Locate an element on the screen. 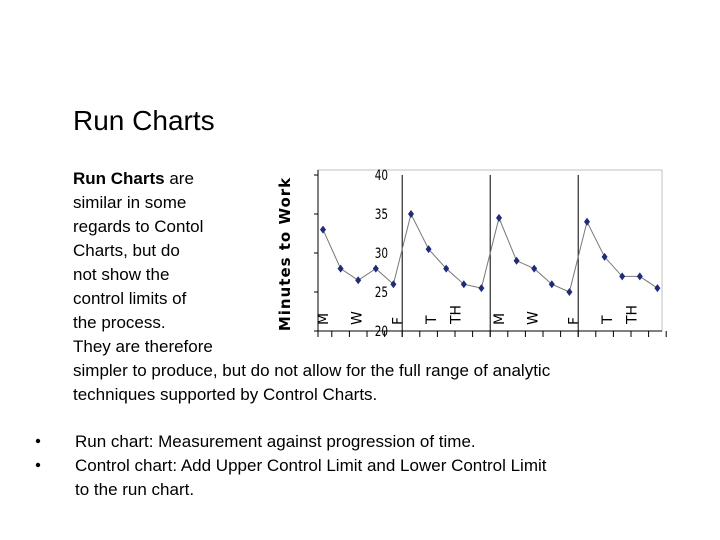  series-line is located at coordinates (490, 252).